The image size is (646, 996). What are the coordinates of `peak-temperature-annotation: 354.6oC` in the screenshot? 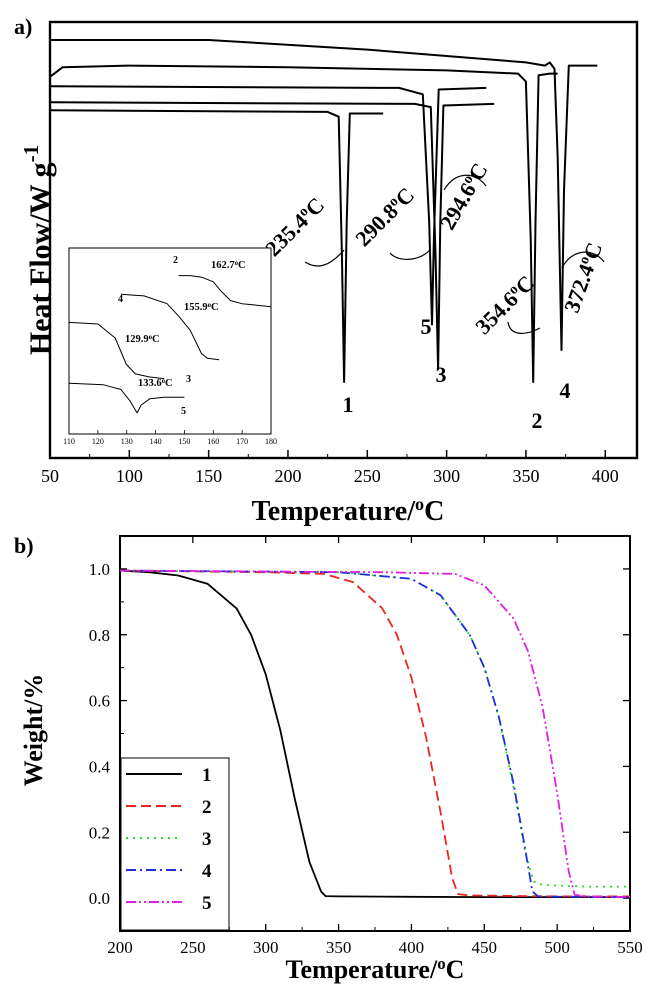 It's located at (504, 304).